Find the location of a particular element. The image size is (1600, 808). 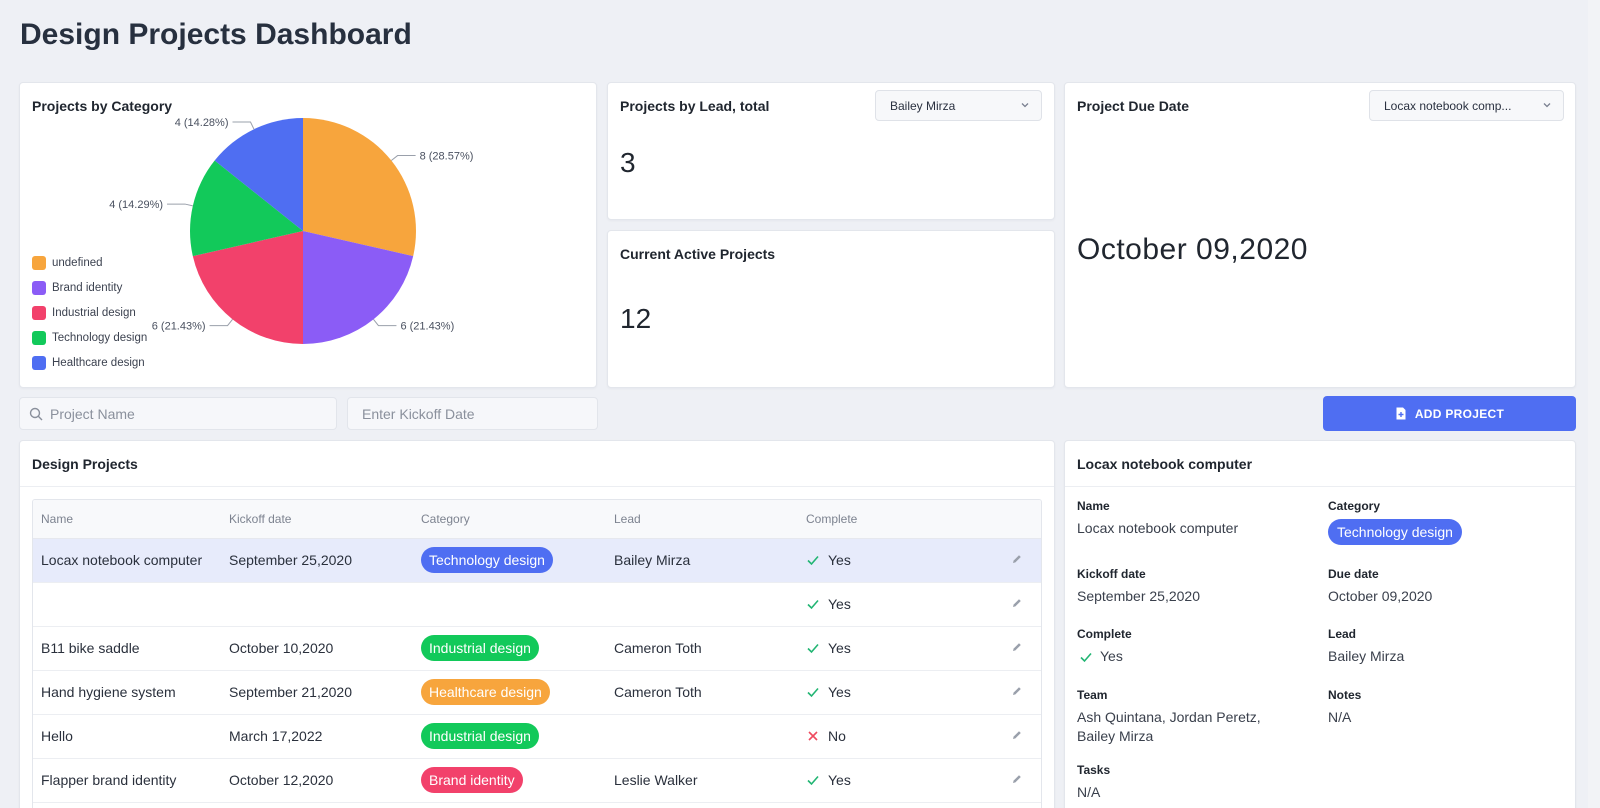

kickoff-date-placeholder: Enter Kickoff Date is located at coordinates (418, 413).